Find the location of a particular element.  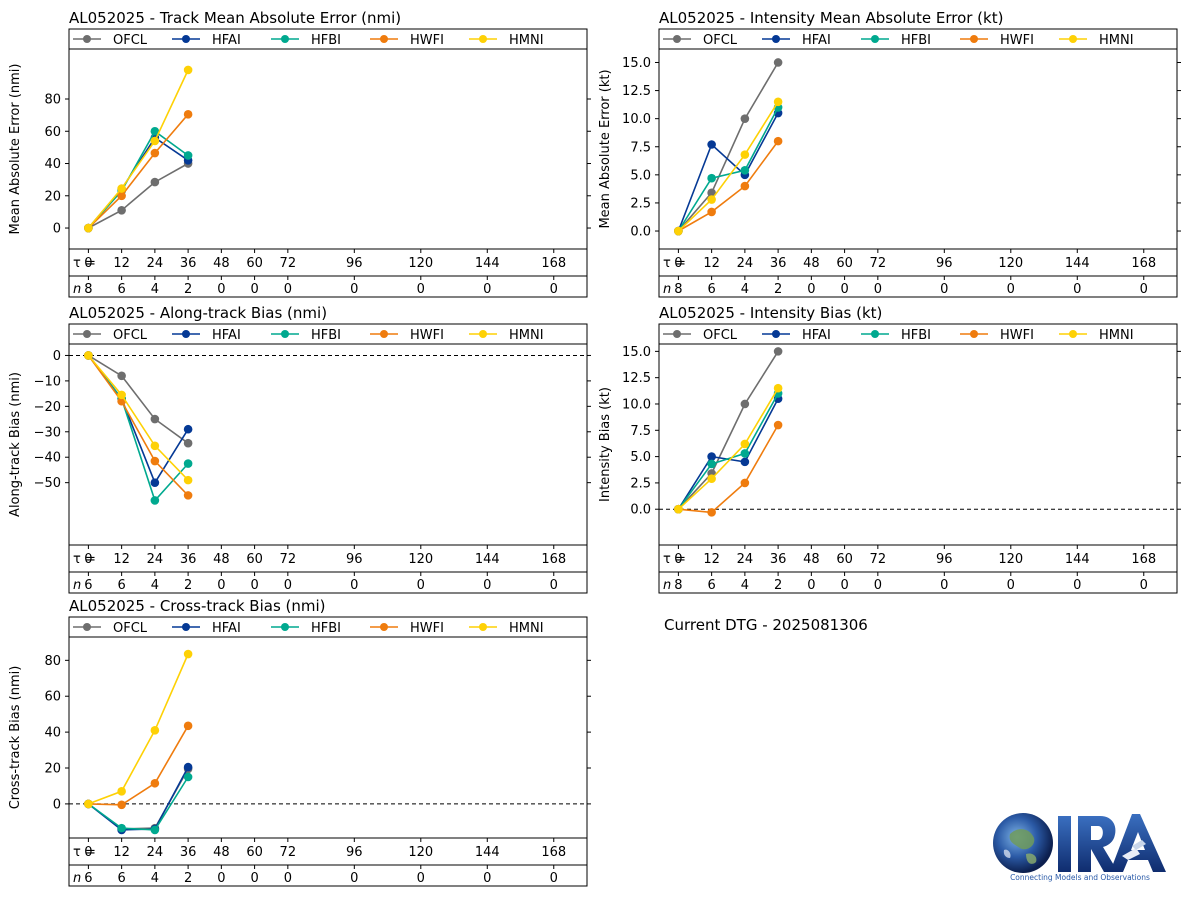

data-point-hfai is located at coordinates (155, 482).